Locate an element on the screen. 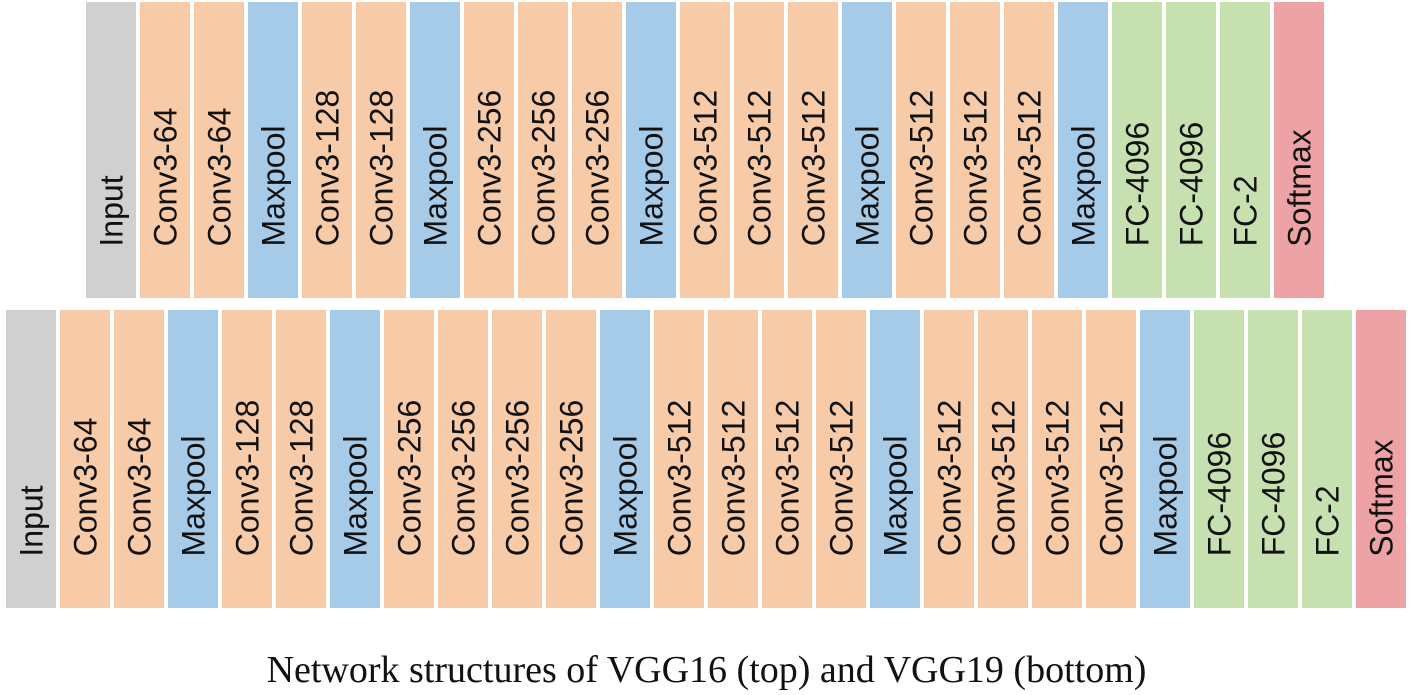 The image size is (1413, 695). vgg19-layer-softmax: Softmax is located at coordinates (1381, 459).